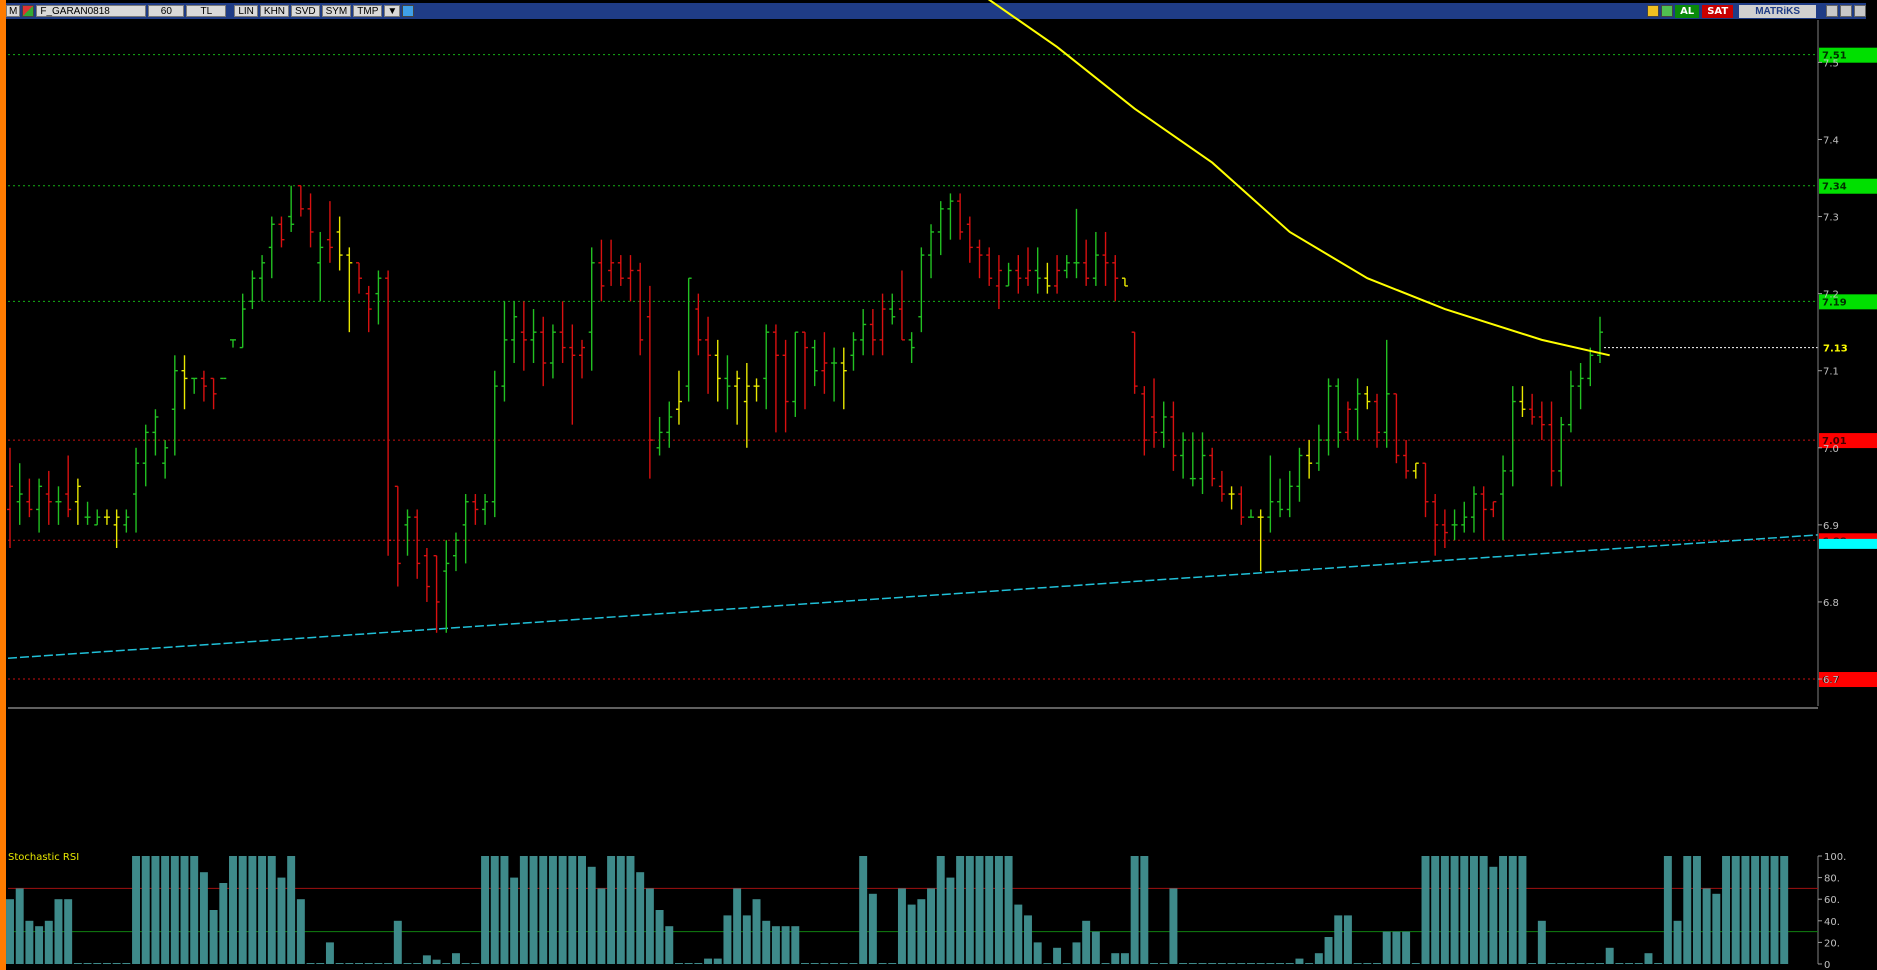  I want to click on toolbar-button-khn: KHN, so click(274, 11).